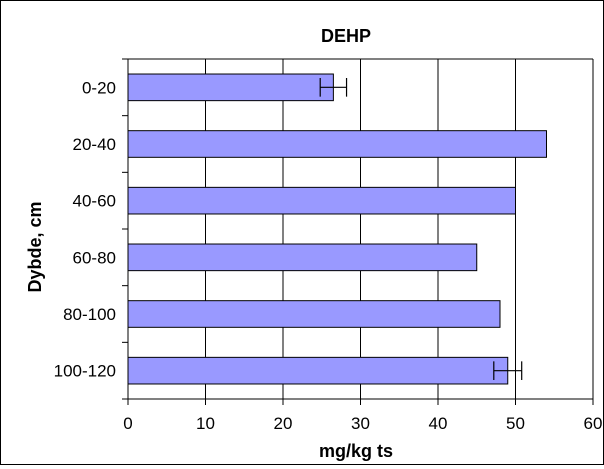 This screenshot has height=469, width=604. Describe the element at coordinates (85, 371) in the screenshot. I see `y-tick-label: 100-120` at that location.